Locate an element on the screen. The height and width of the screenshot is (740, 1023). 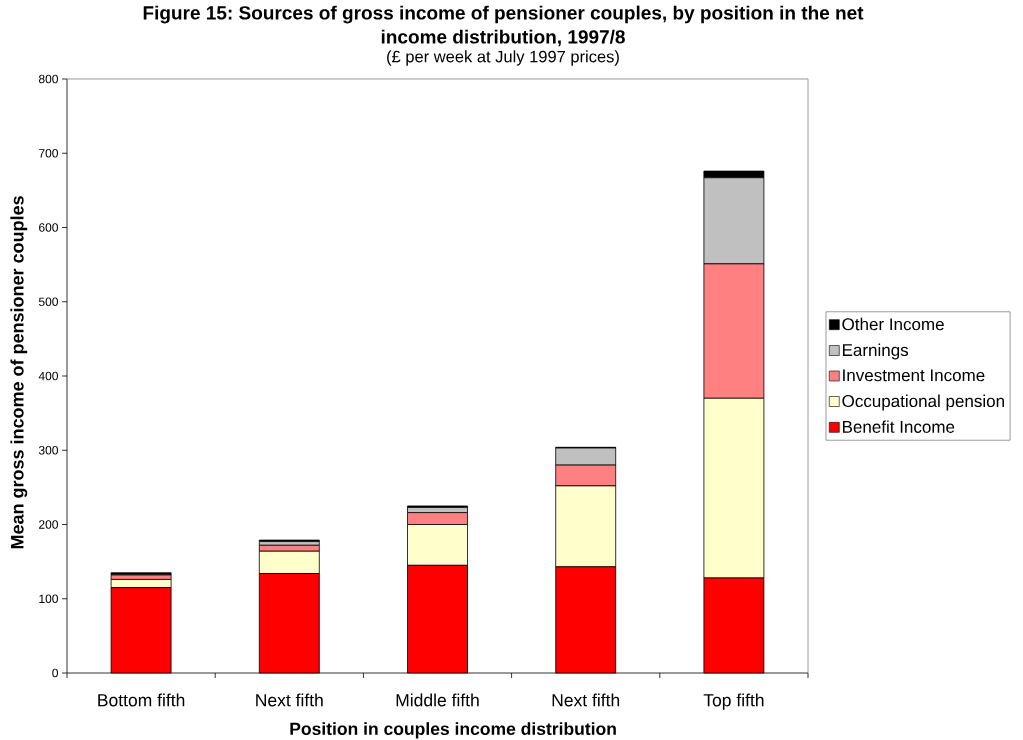
y-axis-title: Mean gross income of pensioner couples is located at coordinates (19, 372).